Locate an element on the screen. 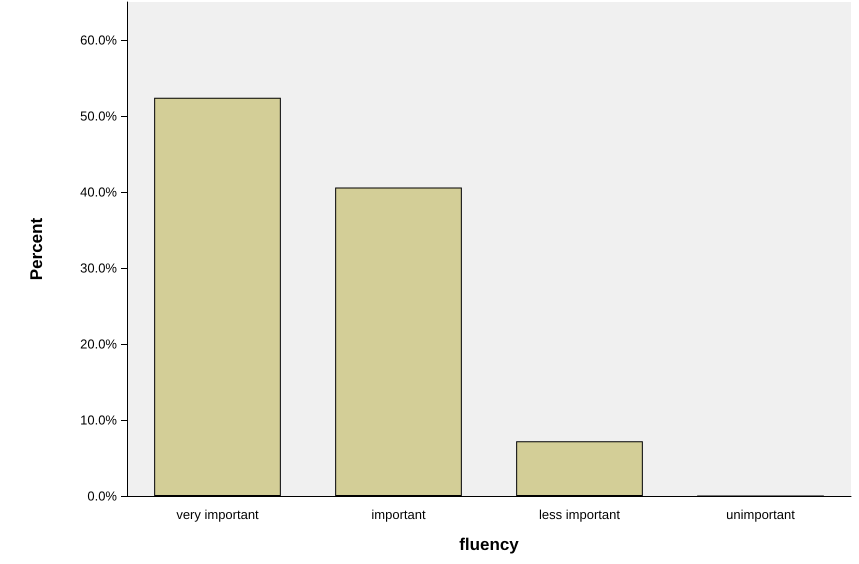 Image resolution: width=859 pixels, height=564 pixels. x-axis-title: fluency is located at coordinates (489, 544).